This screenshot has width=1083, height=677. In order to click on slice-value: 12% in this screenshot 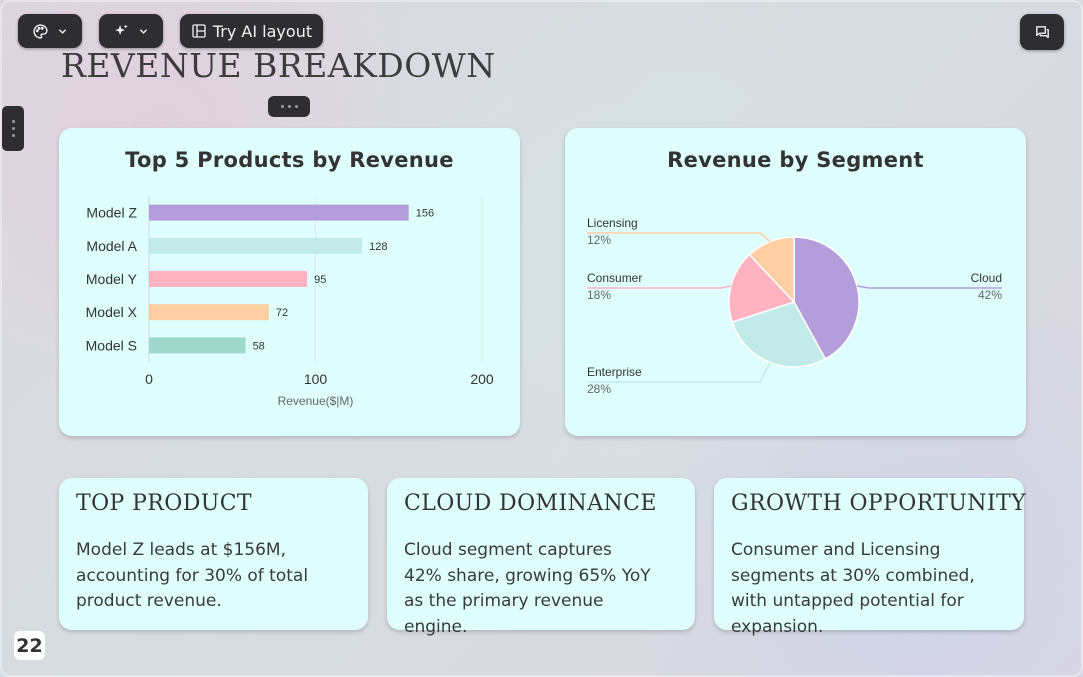, I will do `click(599, 240)`.